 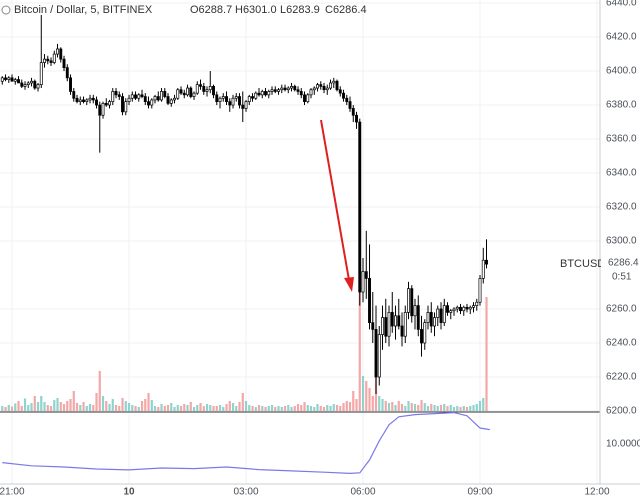 What do you see at coordinates (621, 241) in the screenshot?
I see `y-tick-label: 6300.0` at bounding box center [621, 241].